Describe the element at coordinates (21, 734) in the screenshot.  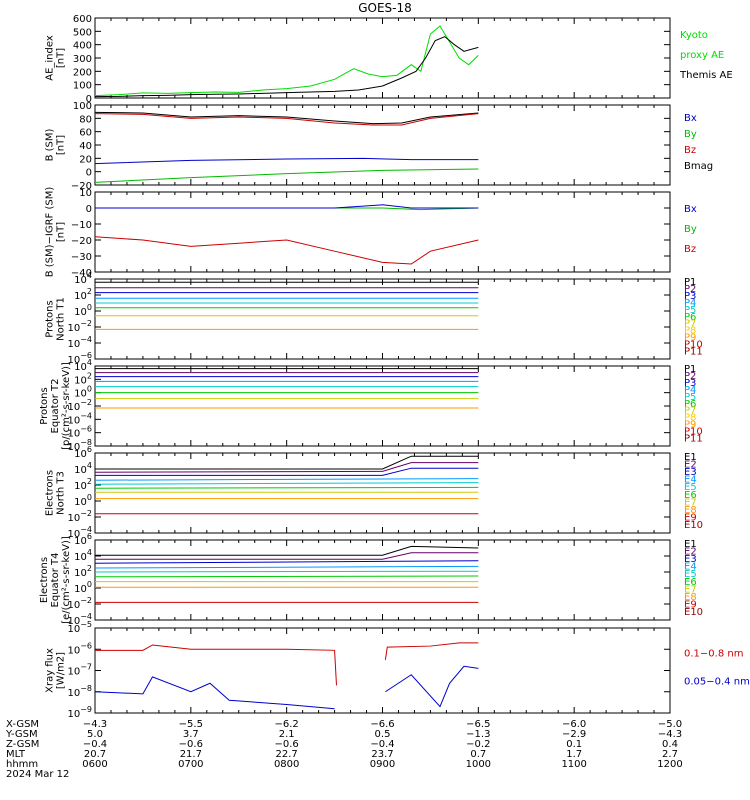
I see `footer-row-label: Y-GSM` at that location.